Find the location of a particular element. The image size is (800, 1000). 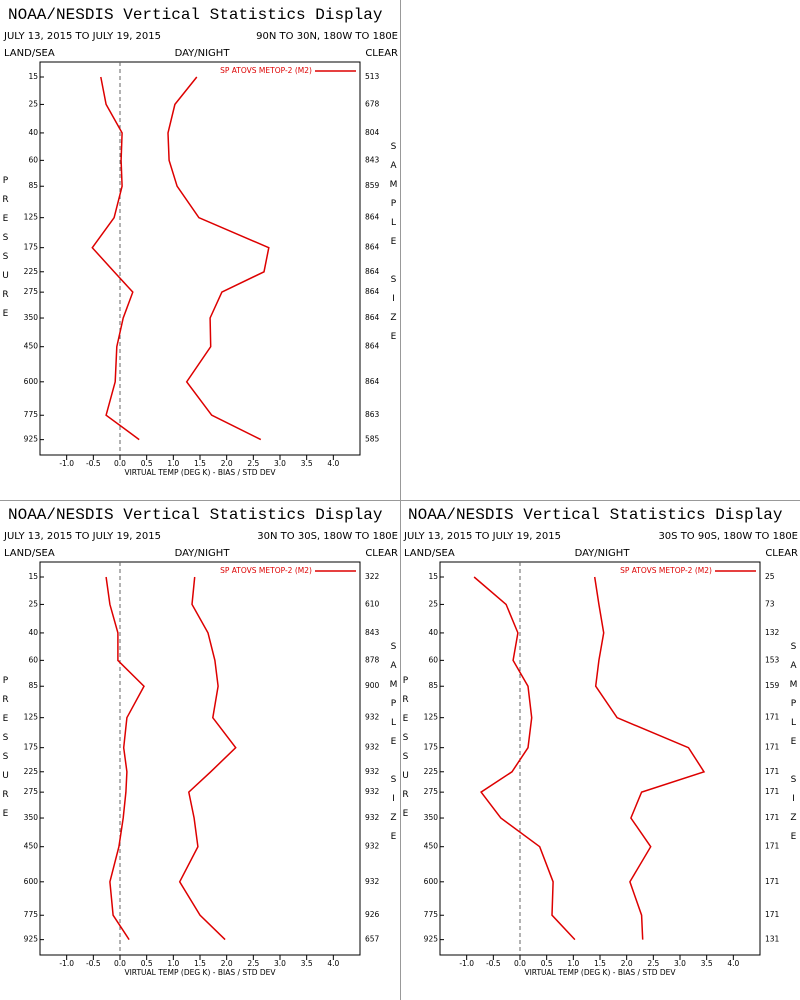

y-tick-label: 25 is located at coordinates (33, 103).